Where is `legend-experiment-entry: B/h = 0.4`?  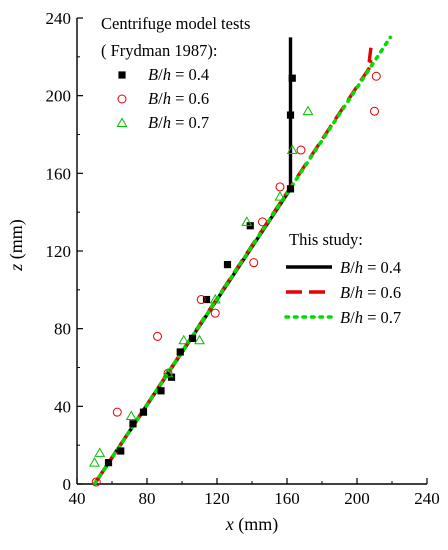
legend-experiment-entry: B/h = 0.4 is located at coordinates (178, 74).